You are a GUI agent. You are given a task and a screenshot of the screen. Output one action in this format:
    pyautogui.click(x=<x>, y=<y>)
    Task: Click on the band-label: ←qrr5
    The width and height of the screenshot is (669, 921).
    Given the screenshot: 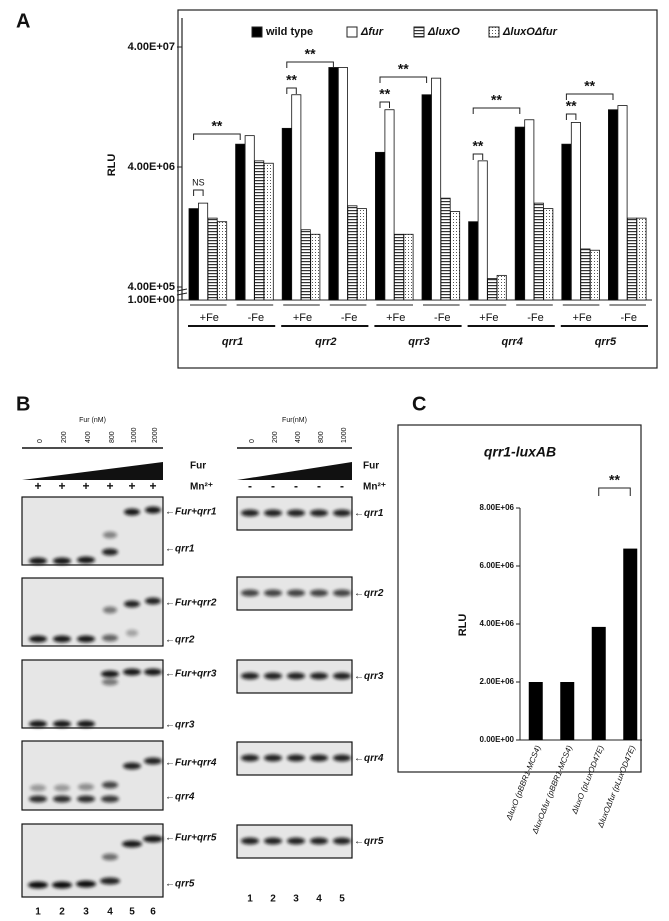 What is the action you would take?
    pyautogui.click(x=180, y=884)
    